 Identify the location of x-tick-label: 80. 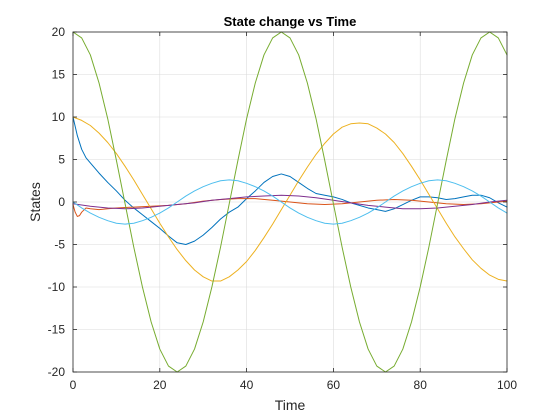
(421, 385).